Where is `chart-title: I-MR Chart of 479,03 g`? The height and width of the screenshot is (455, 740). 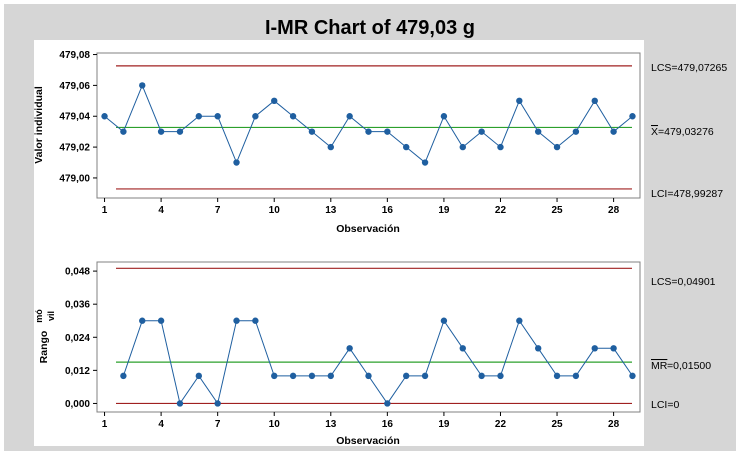 chart-title: I-MR Chart of 479,03 g is located at coordinates (370, 28).